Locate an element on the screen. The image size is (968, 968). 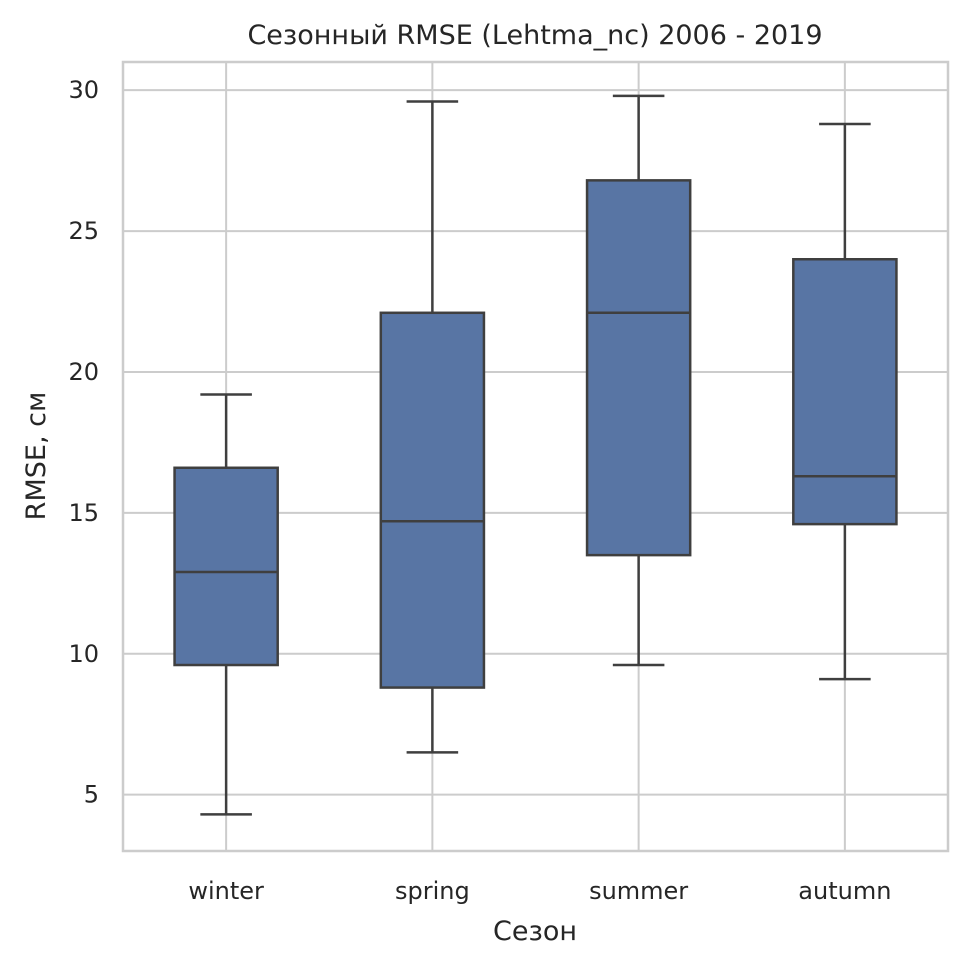
y-tick-label: 5 is located at coordinates (91, 795).